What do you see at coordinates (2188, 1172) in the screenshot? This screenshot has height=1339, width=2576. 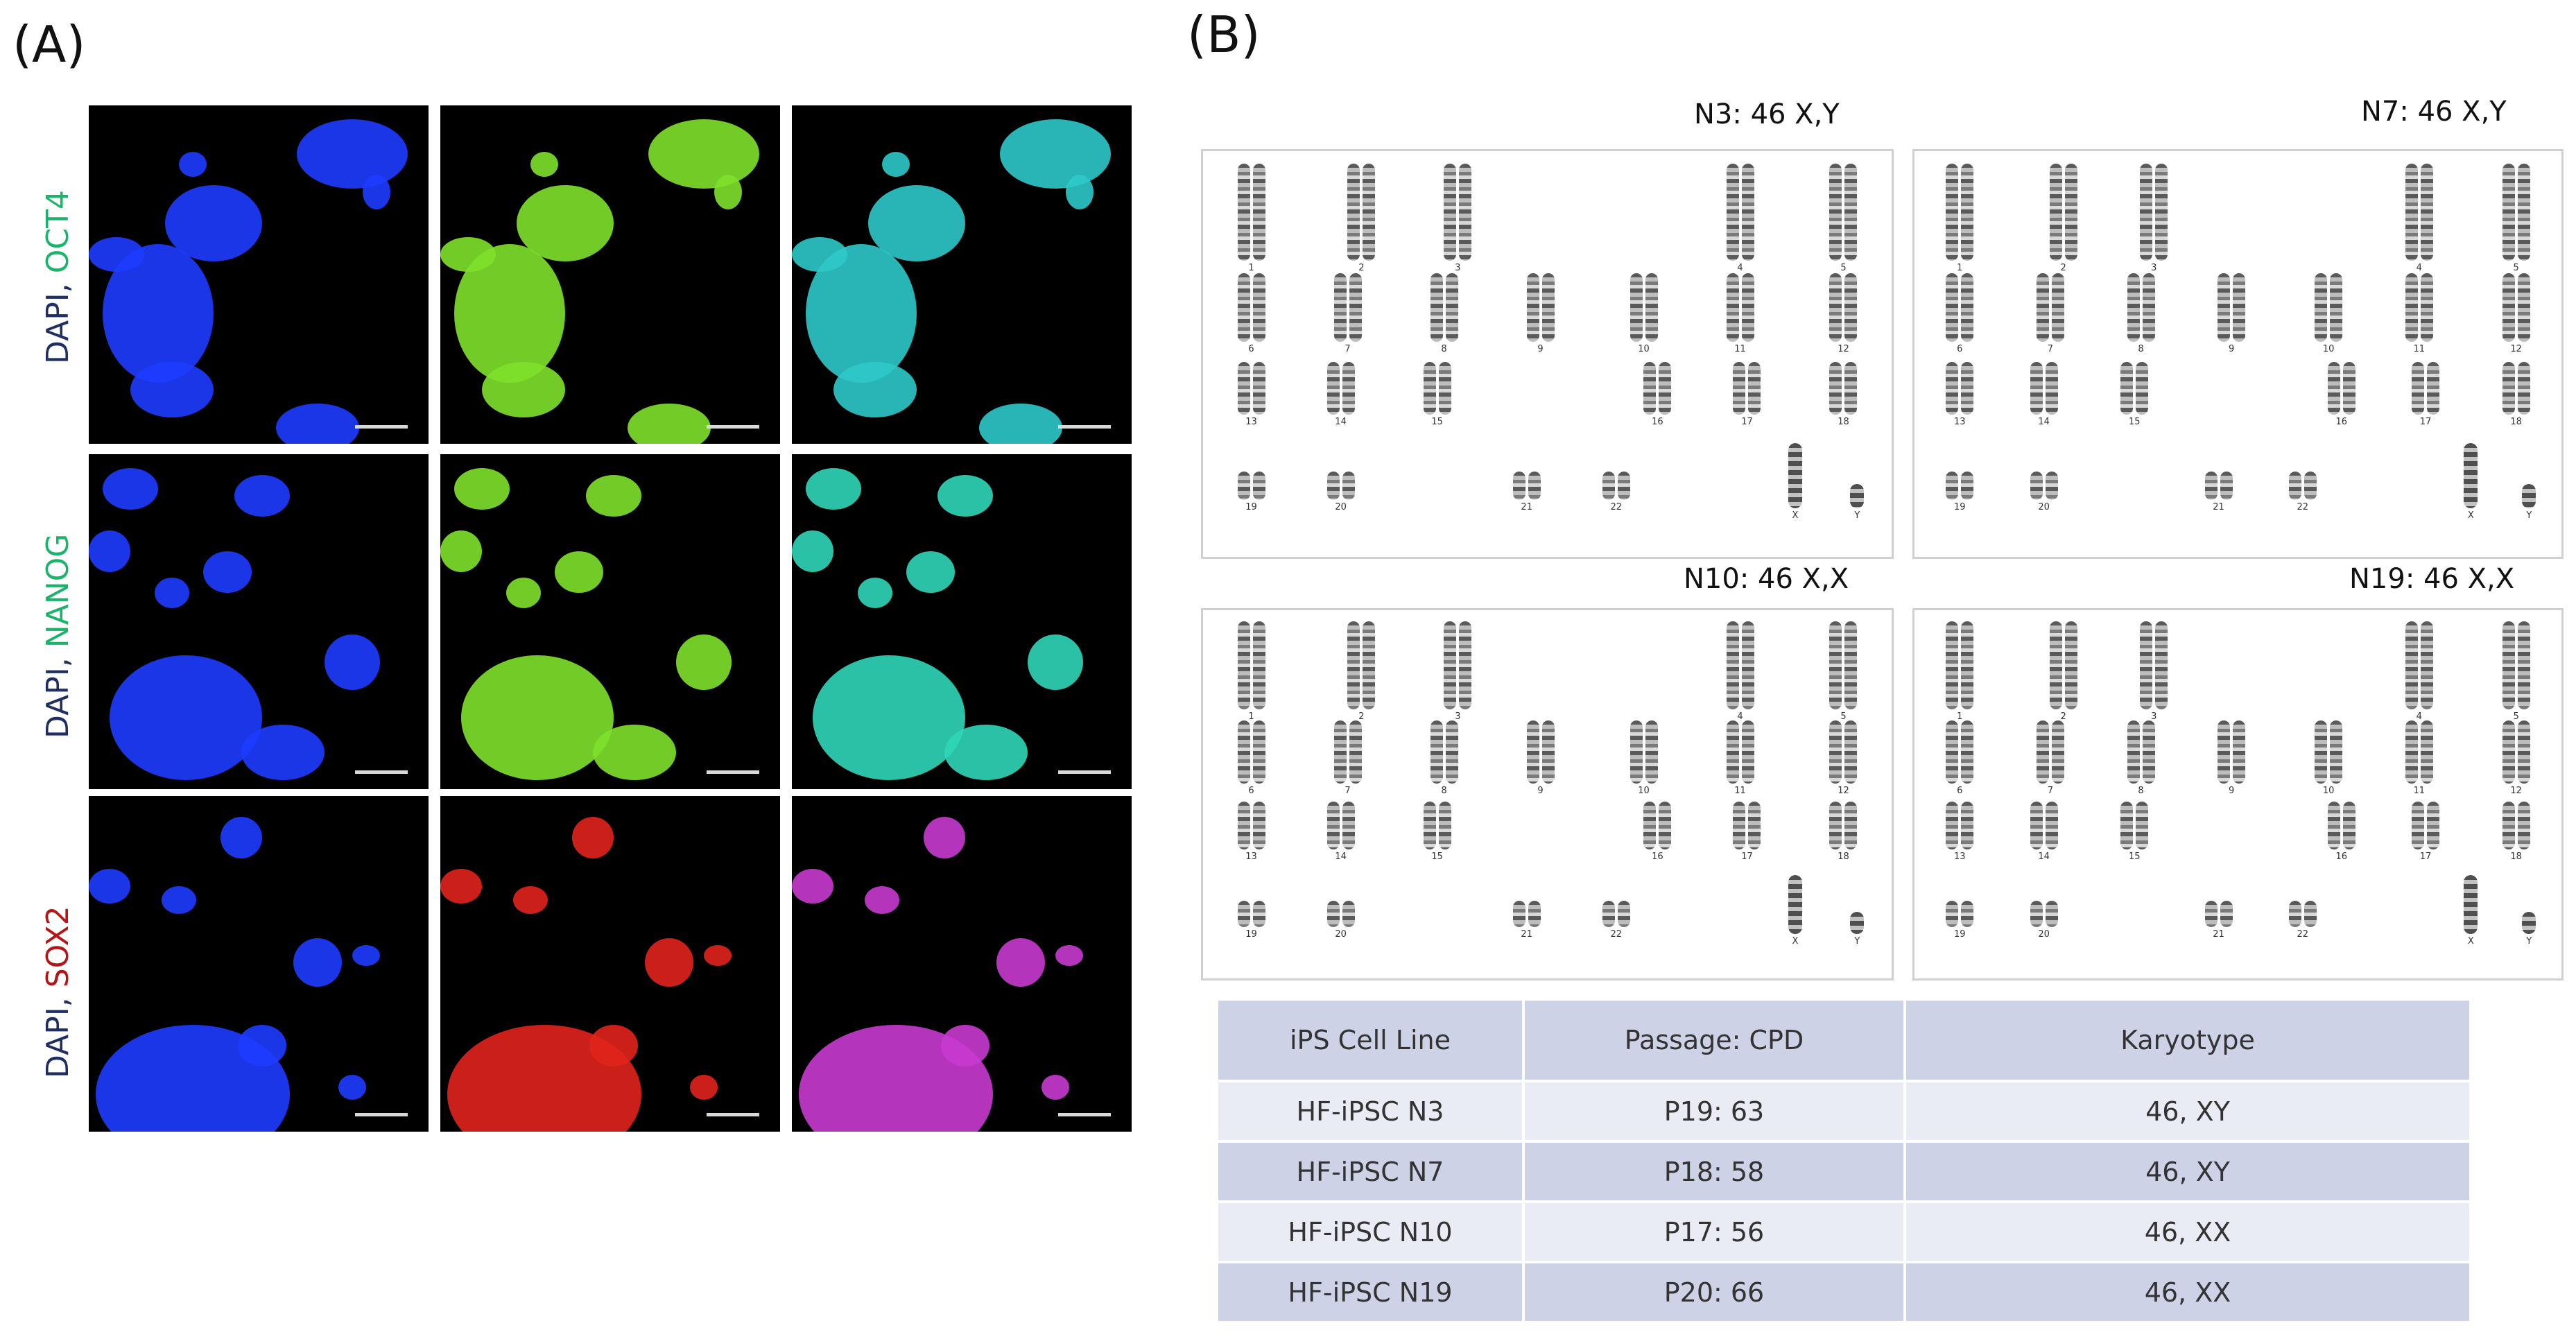 I see `table-cell: 46, XY` at bounding box center [2188, 1172].